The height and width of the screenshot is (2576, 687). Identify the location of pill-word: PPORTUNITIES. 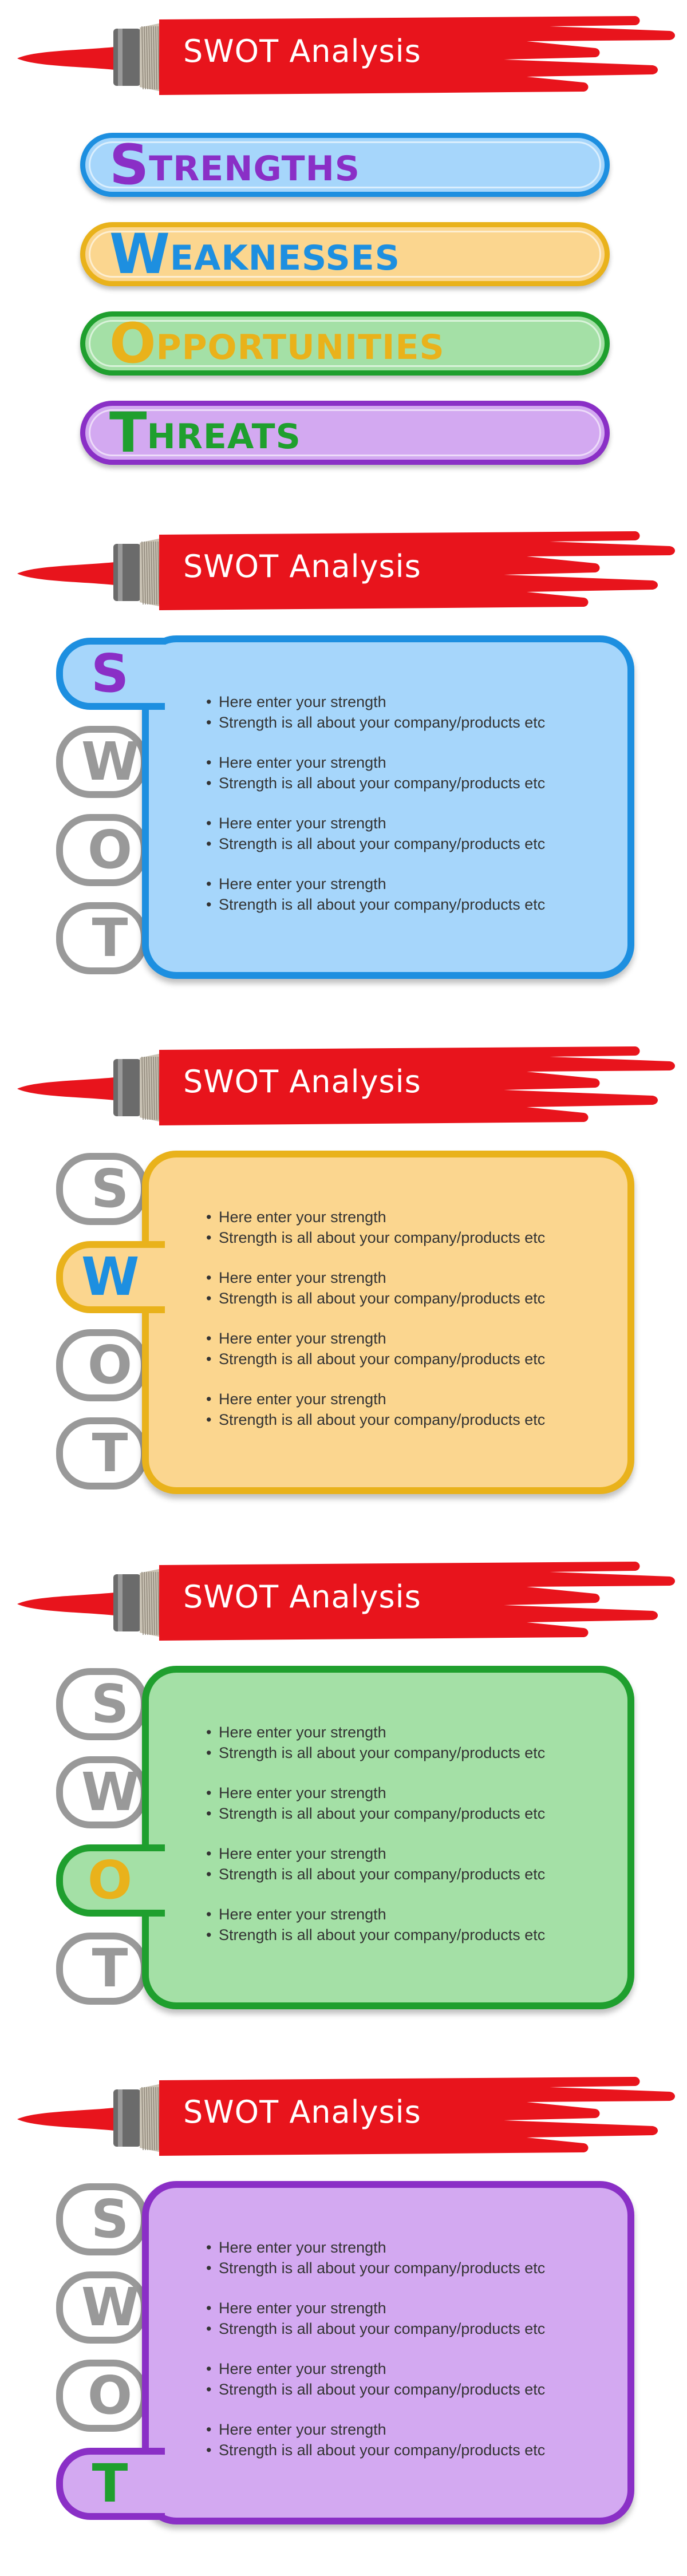
(301, 347).